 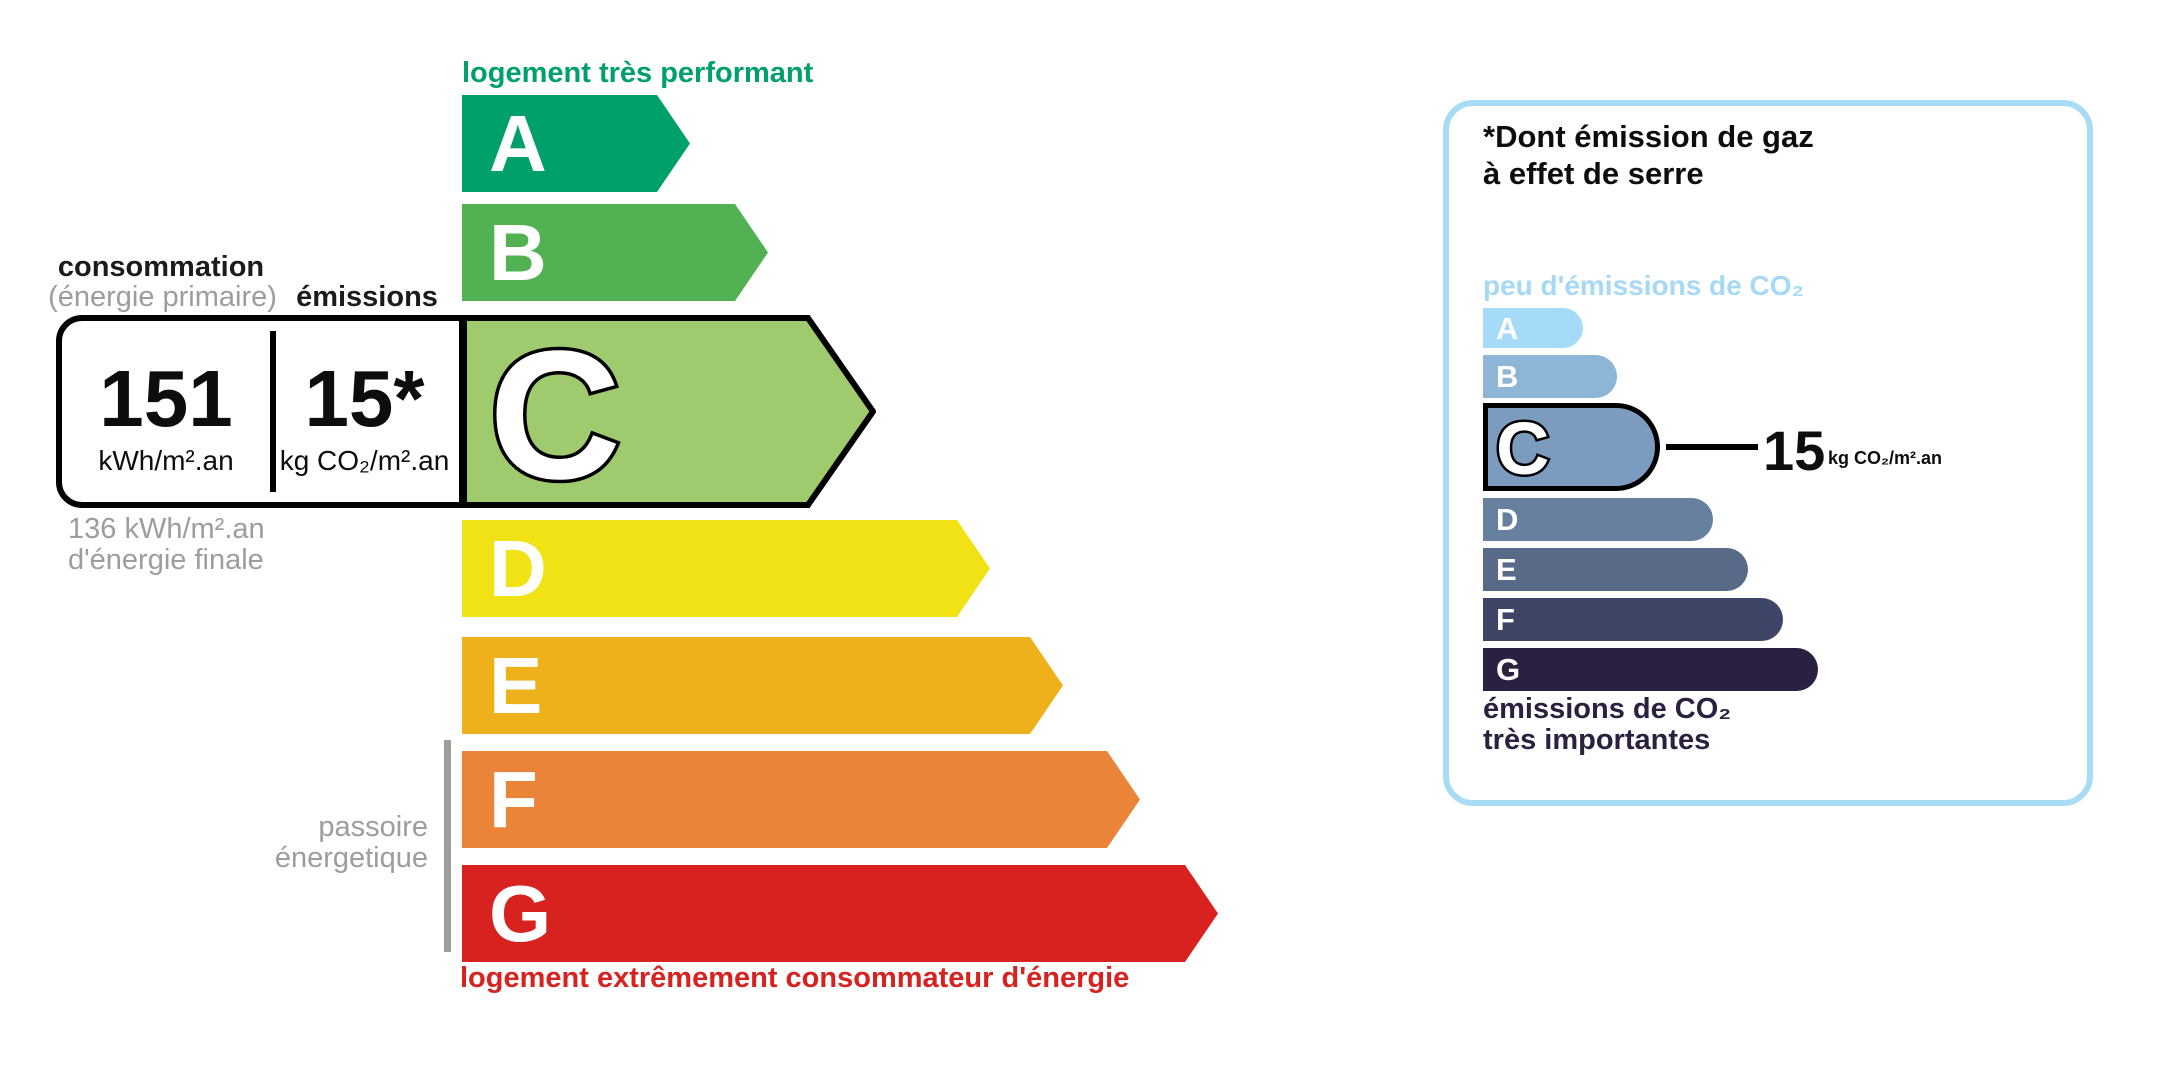 I want to click on energy-class-c-arrow-shape, so click(x=668, y=411).